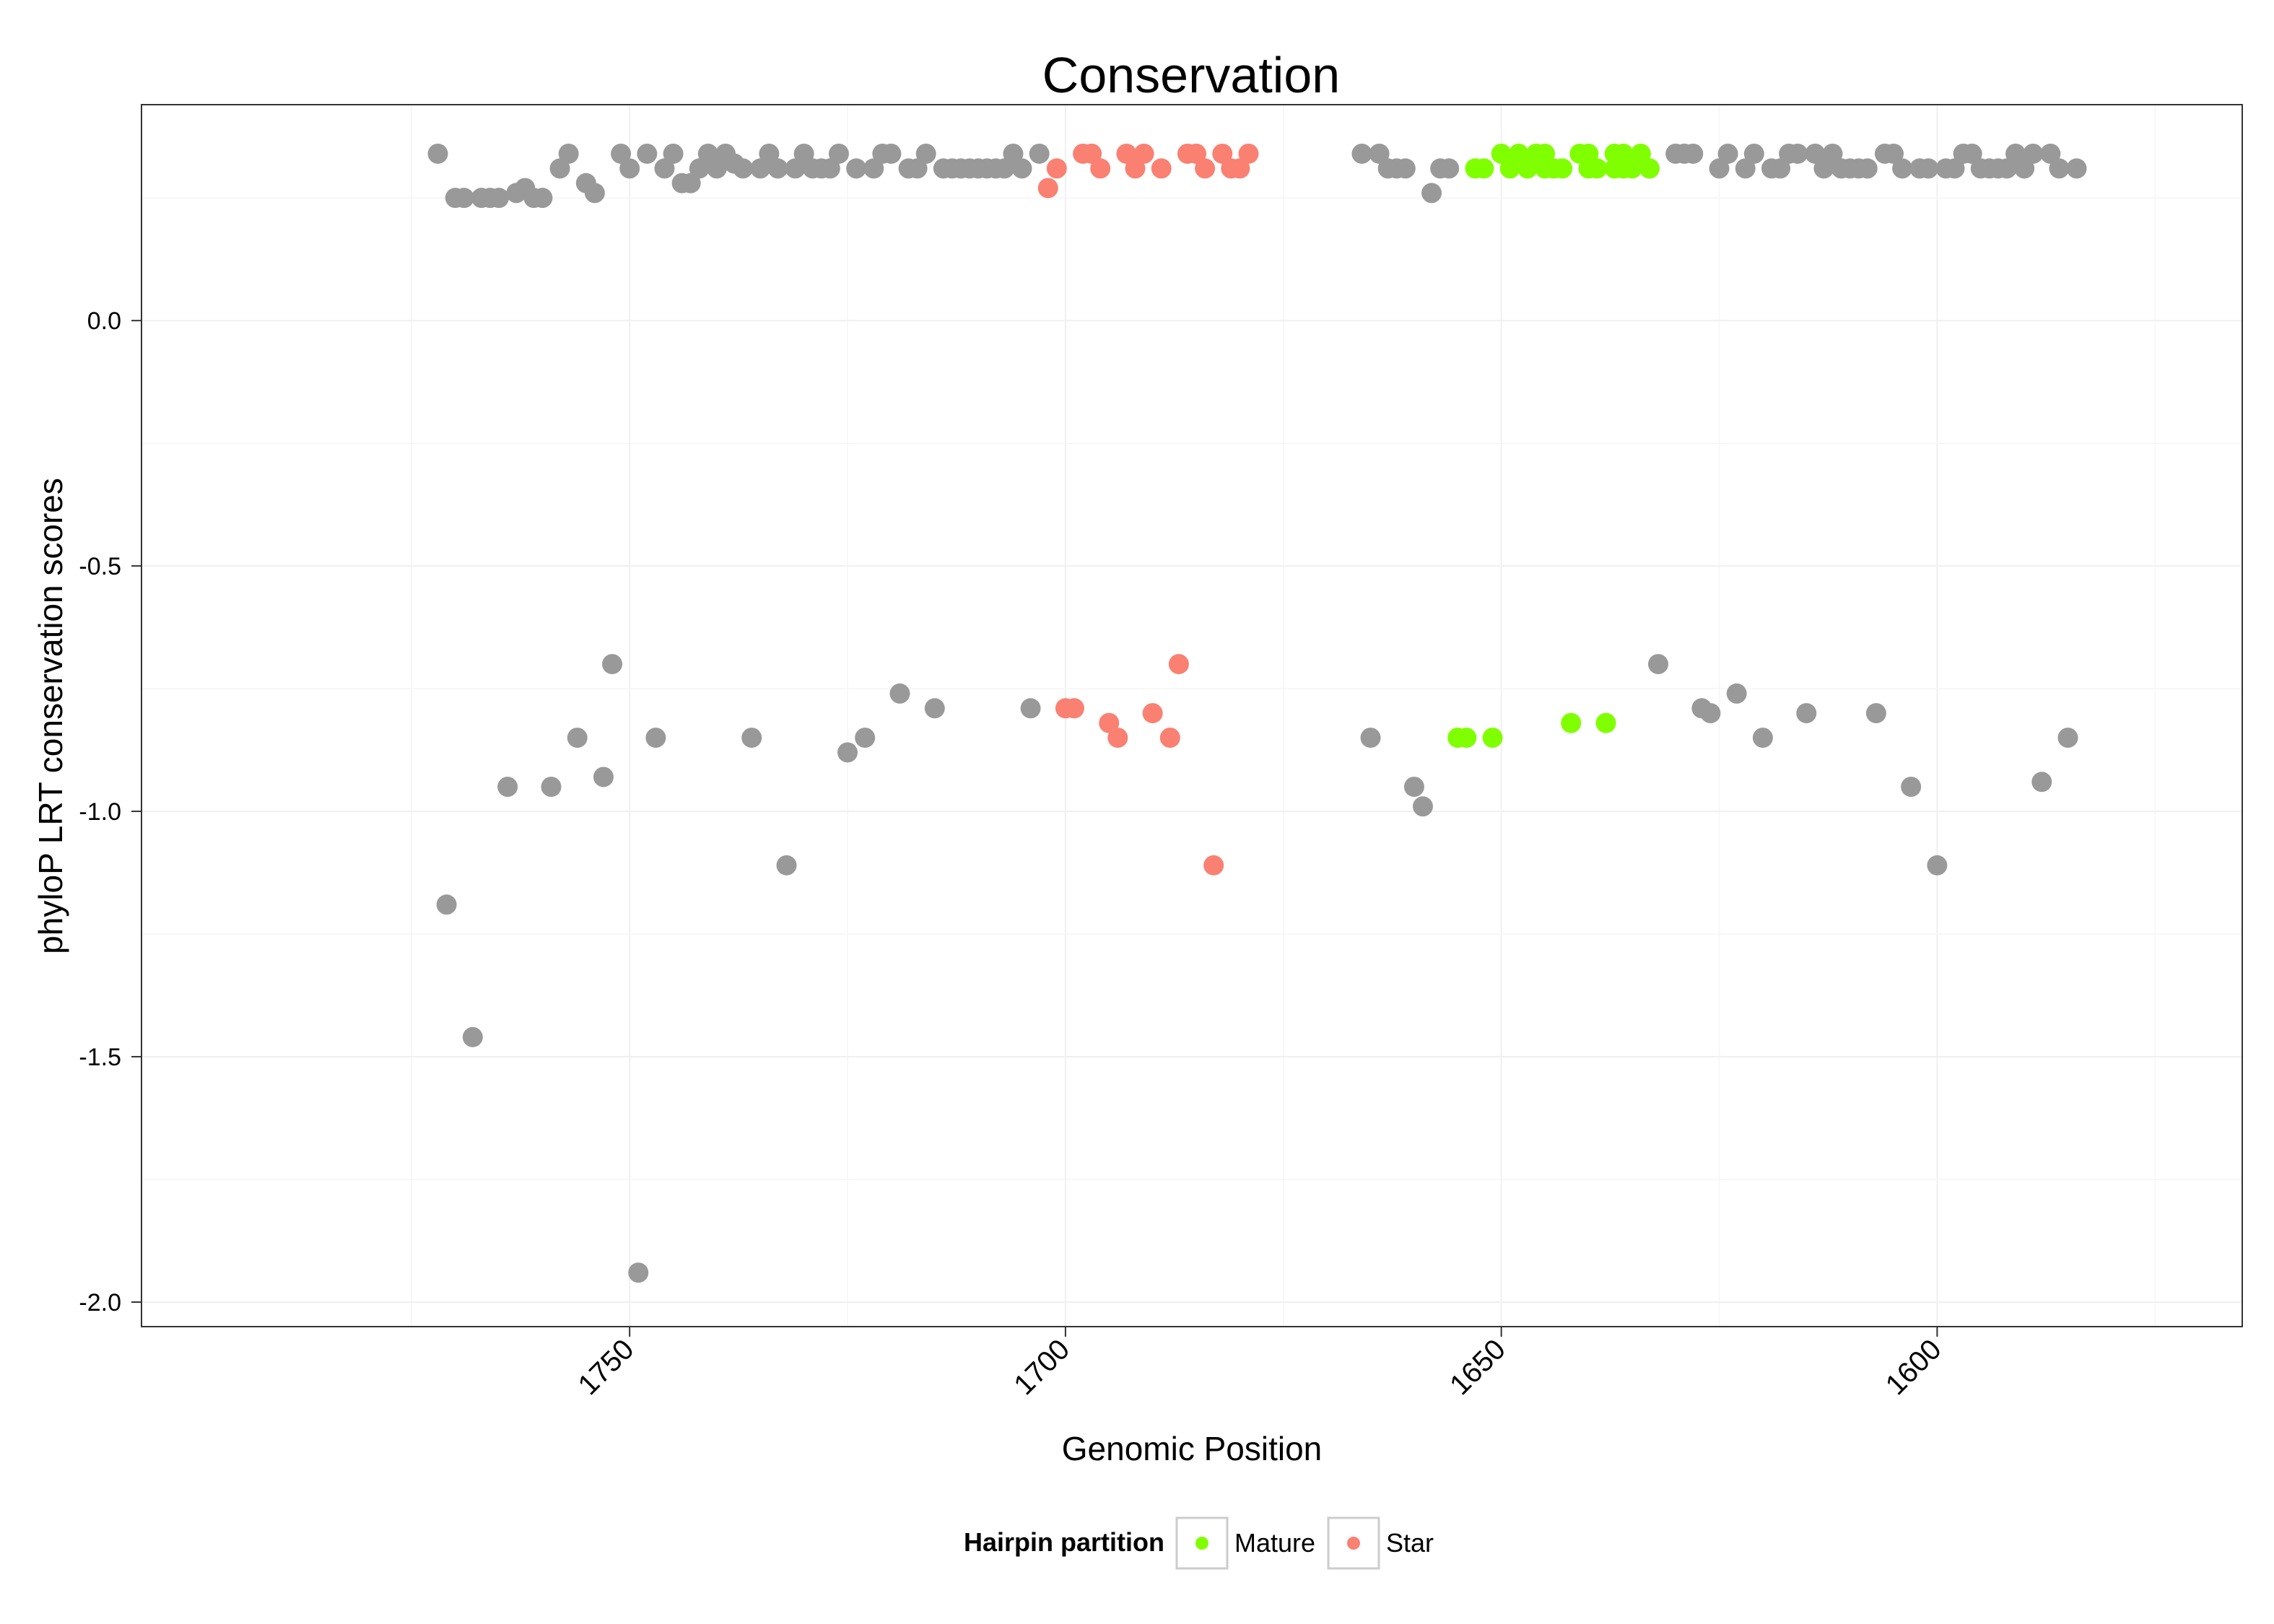 The image size is (2274, 1624). Describe the element at coordinates (50, 716) in the screenshot. I see `y-axis-title: phyloP LRT conservation scores` at that location.